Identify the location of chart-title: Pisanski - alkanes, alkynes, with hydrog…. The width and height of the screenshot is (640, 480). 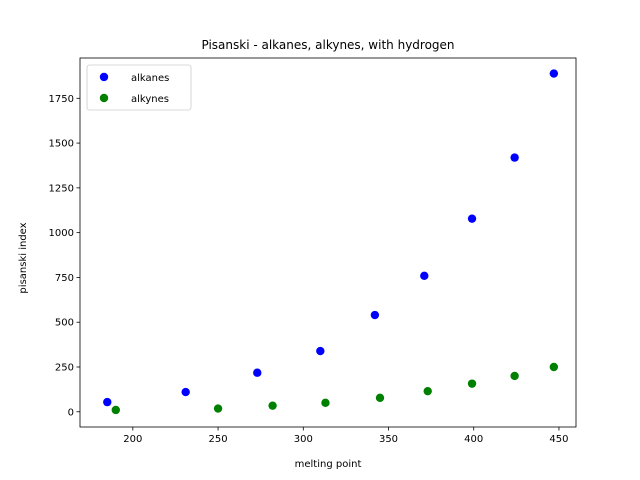
(327, 45).